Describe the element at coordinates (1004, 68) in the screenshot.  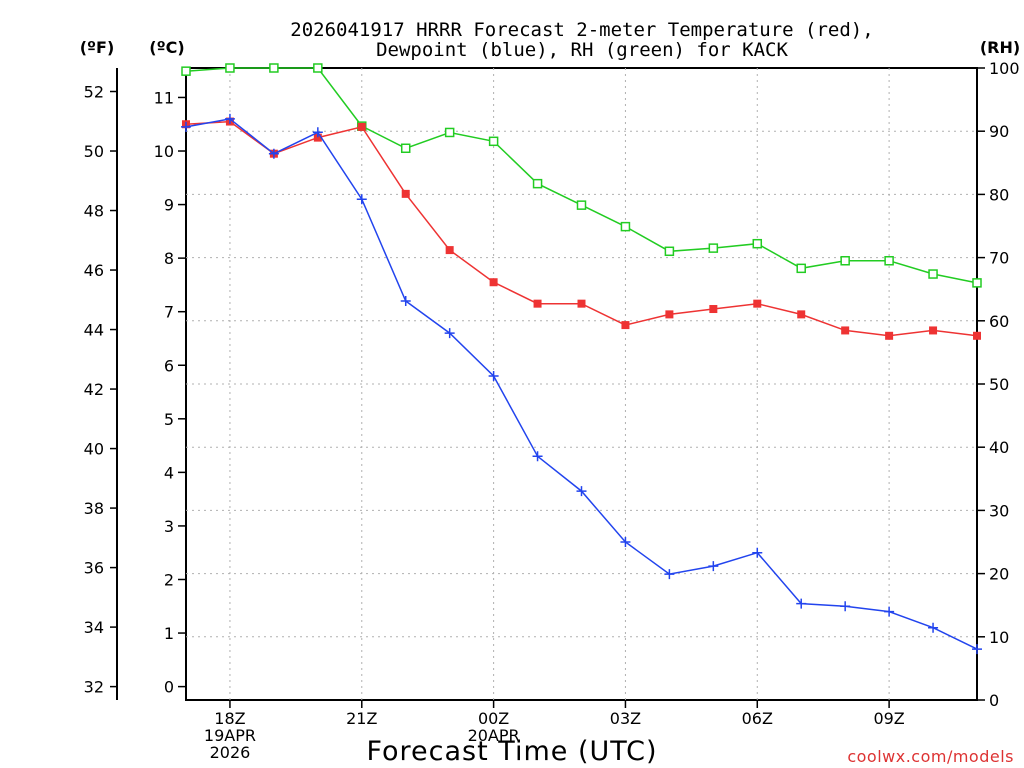
I see `rh-tick-label: 100` at that location.